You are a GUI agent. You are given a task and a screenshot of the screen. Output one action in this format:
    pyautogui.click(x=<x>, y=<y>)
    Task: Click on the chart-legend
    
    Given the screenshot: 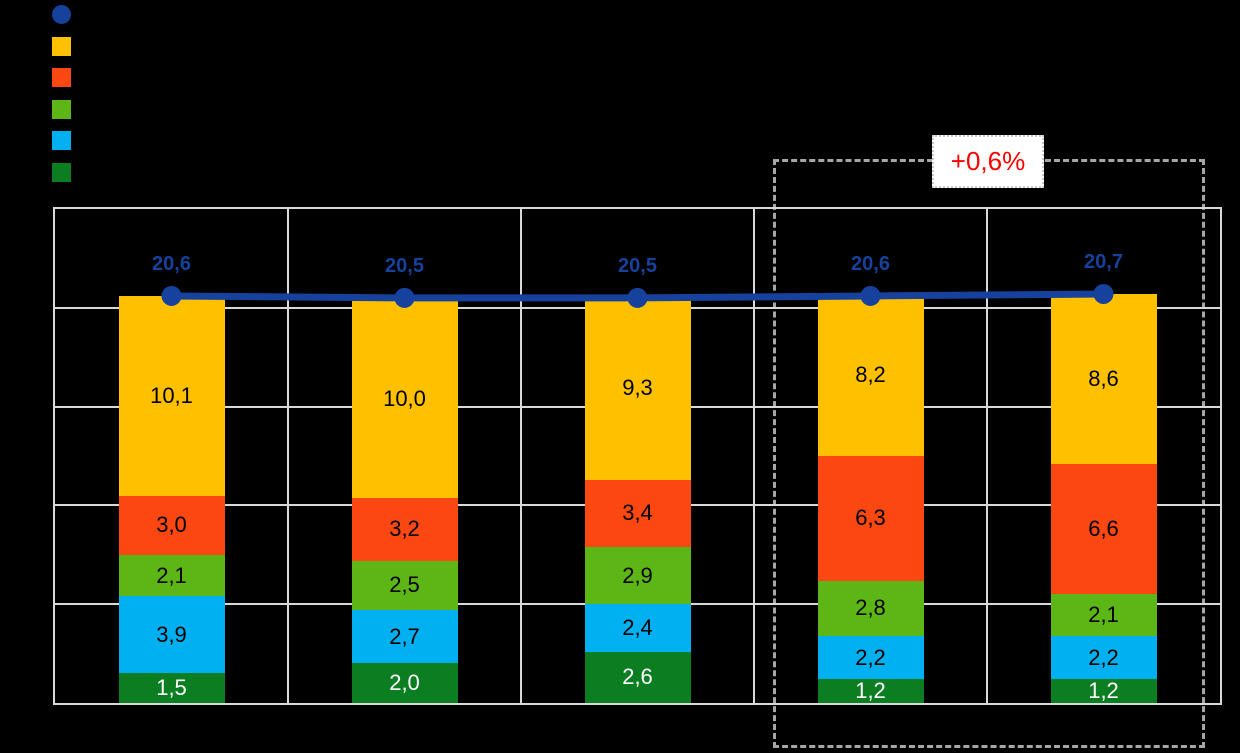 What is the action you would take?
    pyautogui.click(x=130, y=95)
    